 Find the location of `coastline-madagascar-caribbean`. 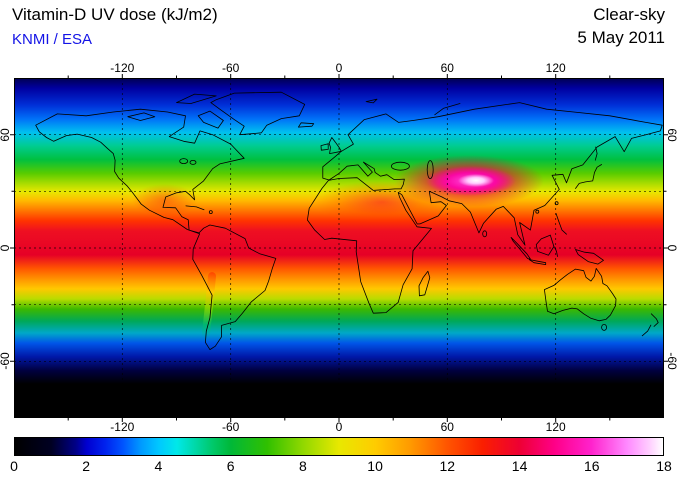

coastline-madagascar-caribbean is located at coordinates (308, 251).